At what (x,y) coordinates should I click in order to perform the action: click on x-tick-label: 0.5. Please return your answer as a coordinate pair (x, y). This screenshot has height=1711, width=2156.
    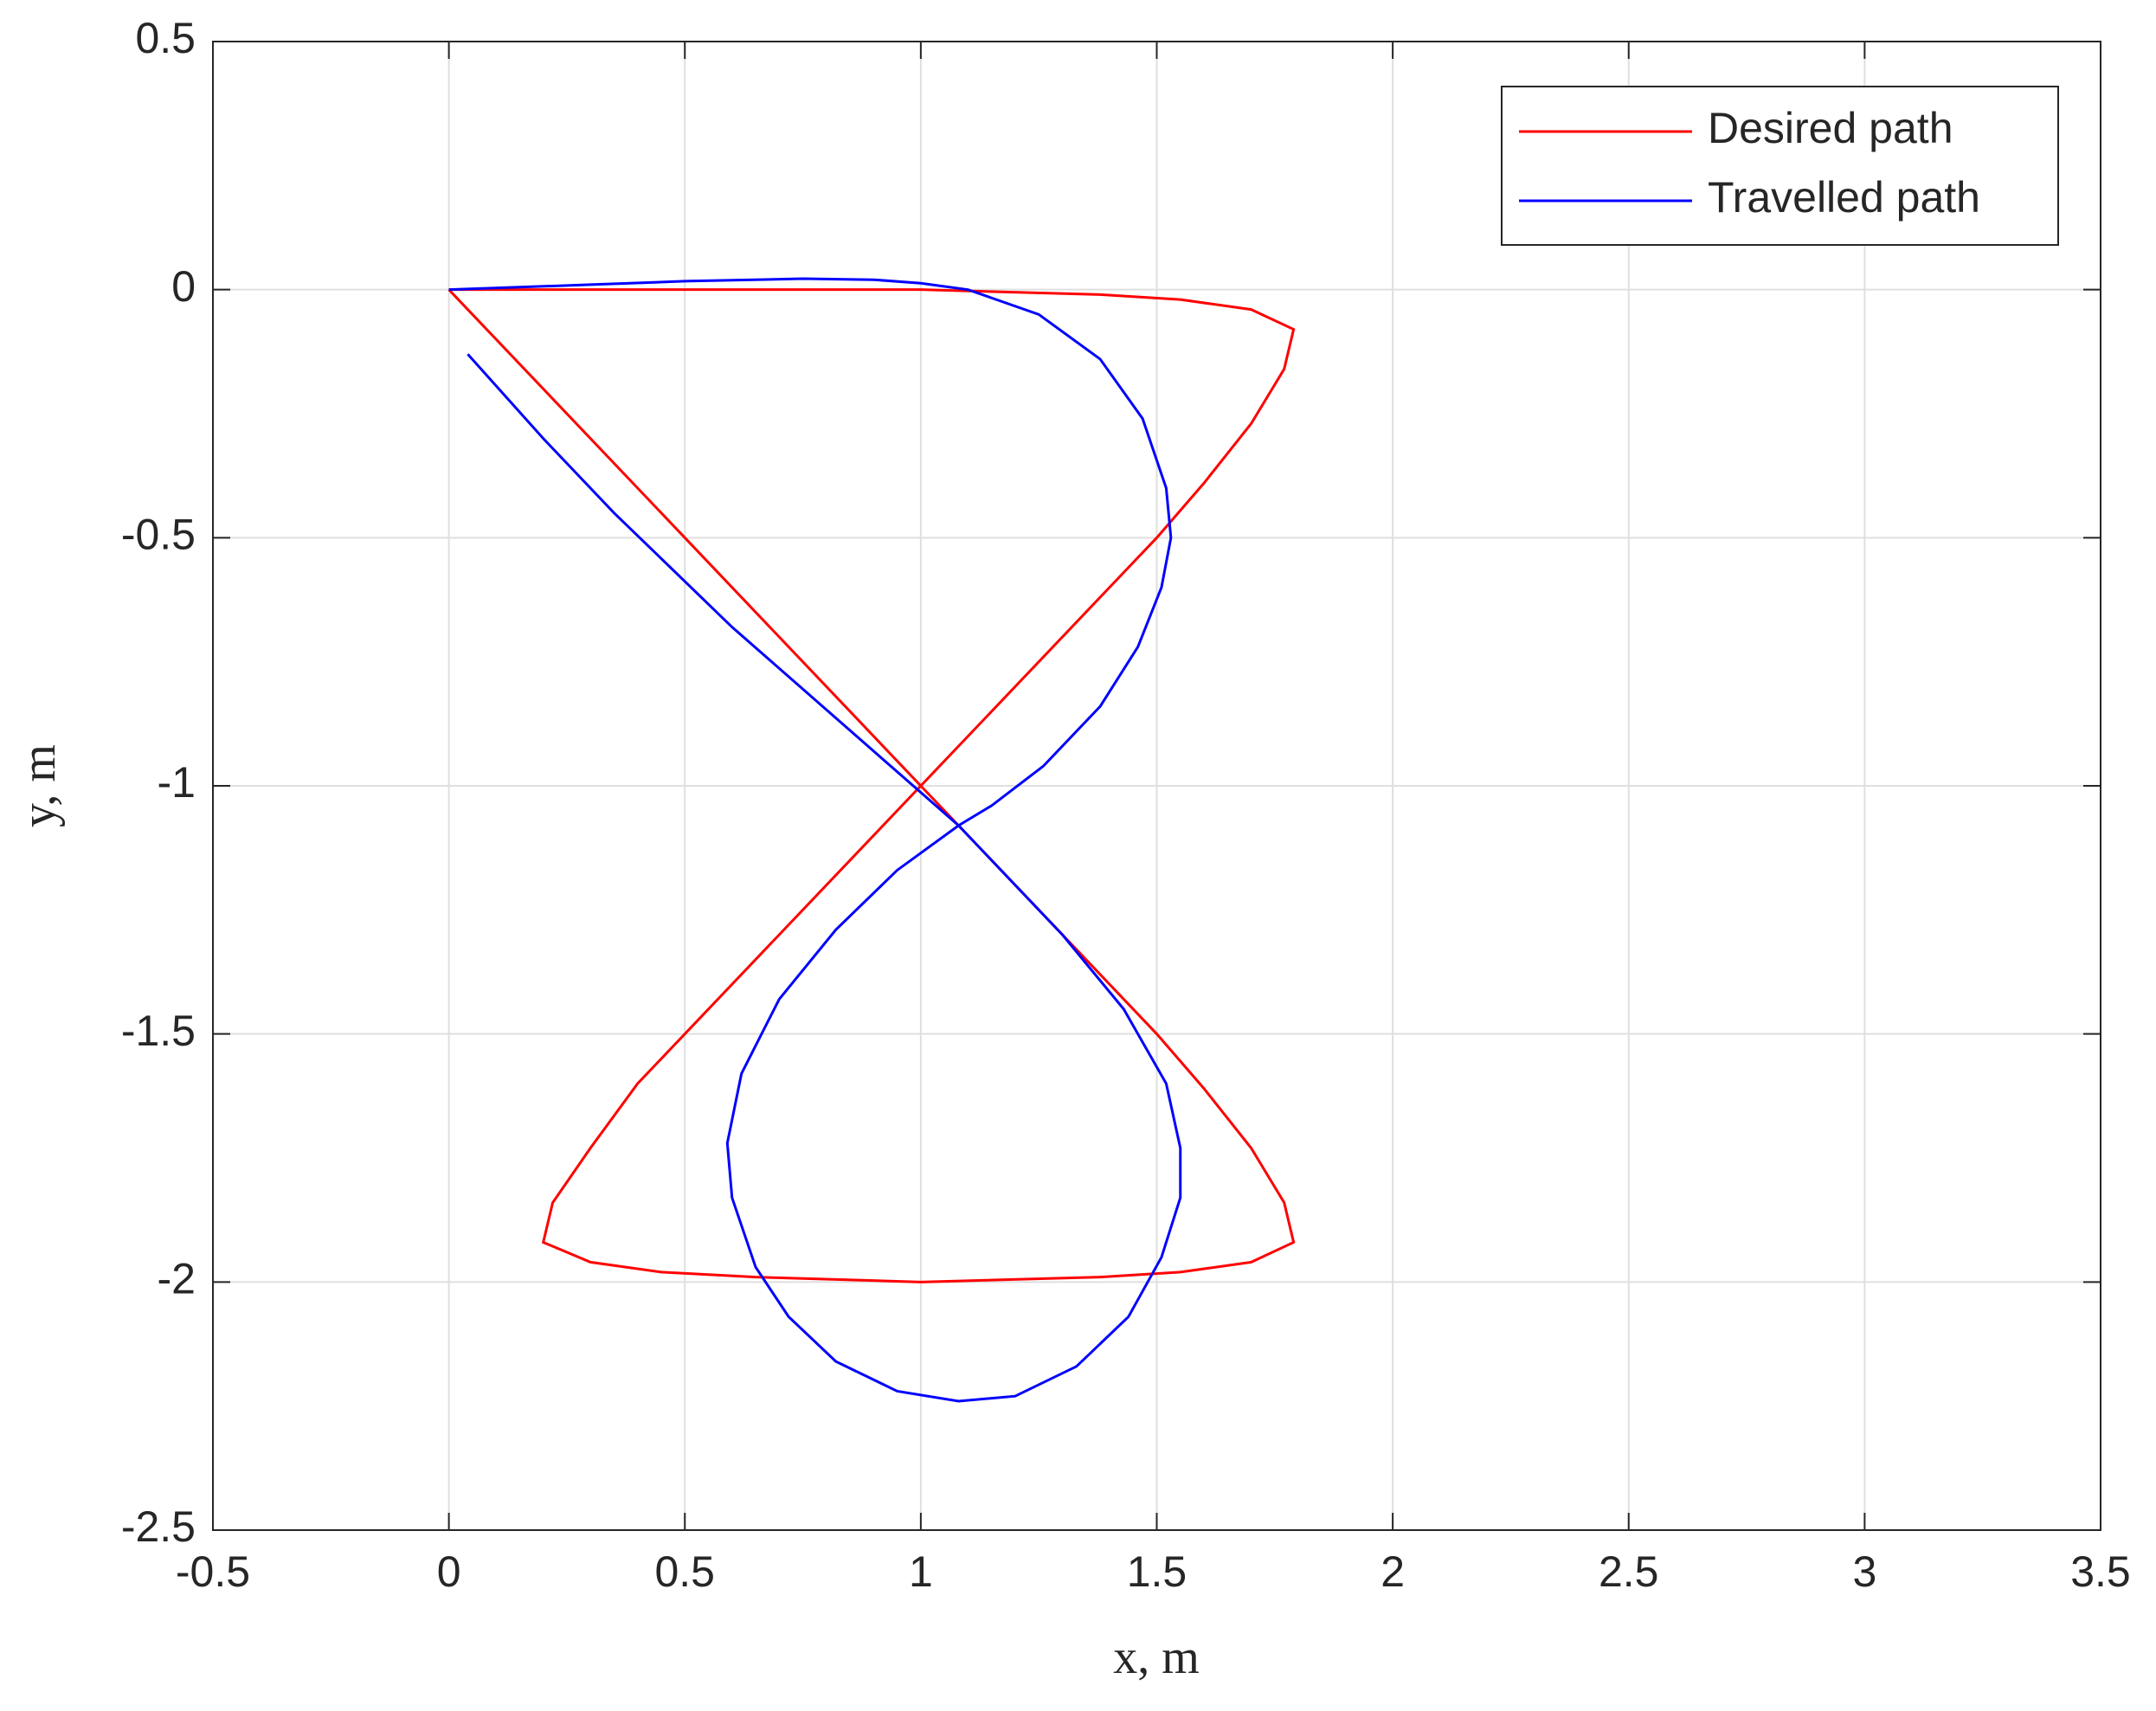
    Looking at the image, I should click on (684, 1571).